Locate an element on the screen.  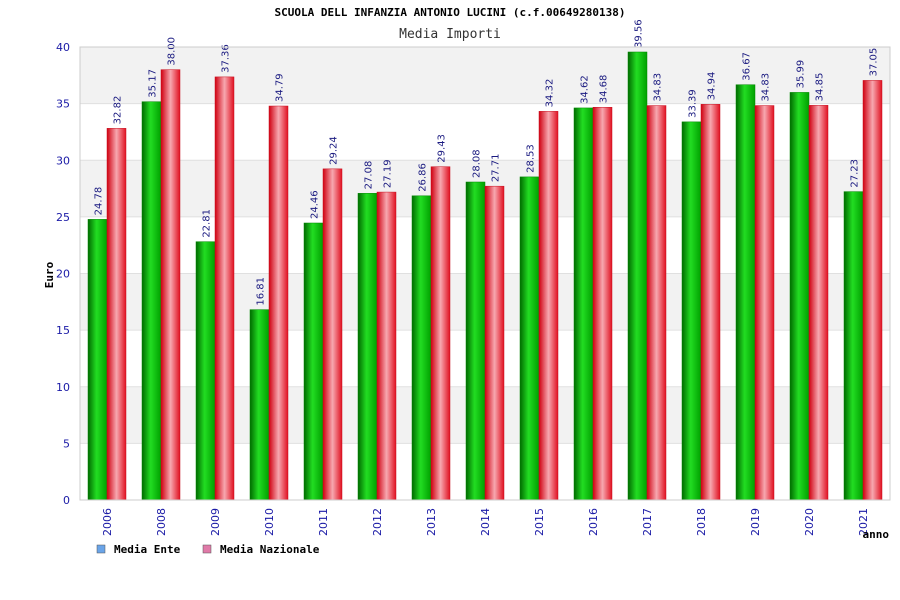
value-label: 35.99 is located at coordinates (801, 74).